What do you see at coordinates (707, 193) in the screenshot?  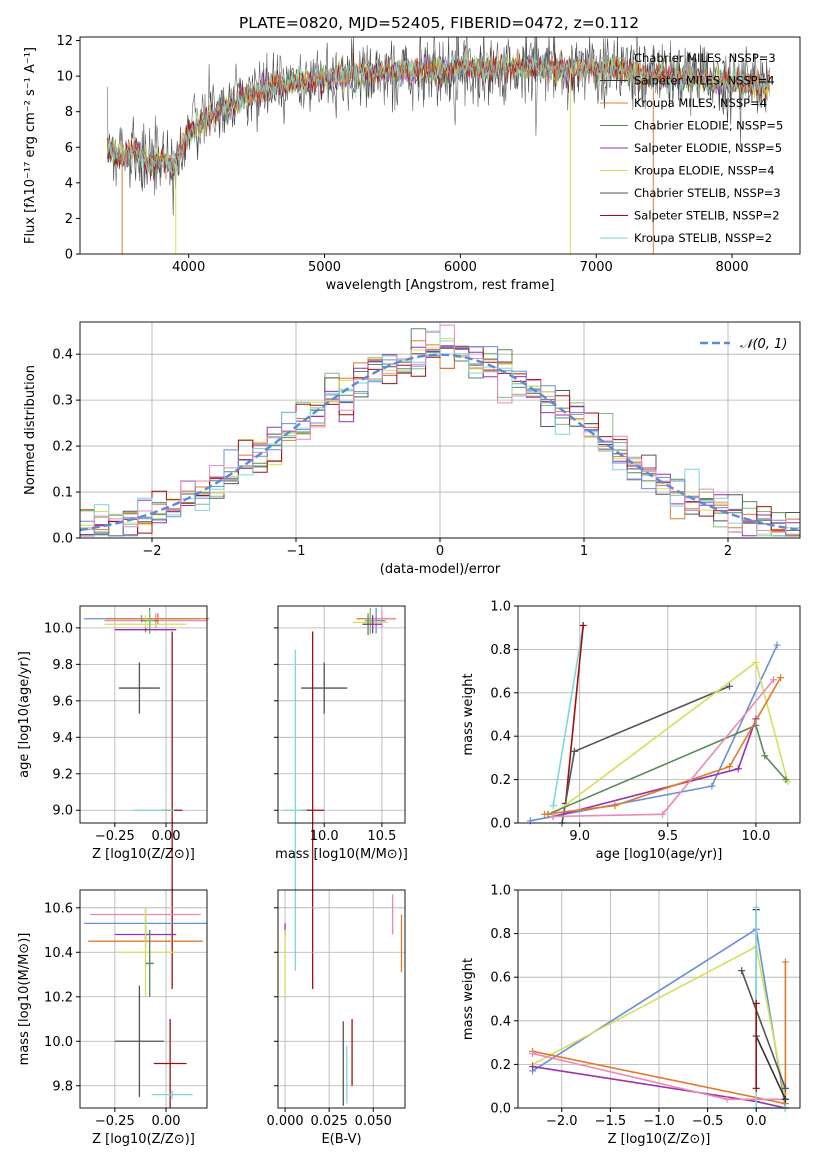 I see `legend-label: Chabrier STELIB, NSSP=3` at bounding box center [707, 193].